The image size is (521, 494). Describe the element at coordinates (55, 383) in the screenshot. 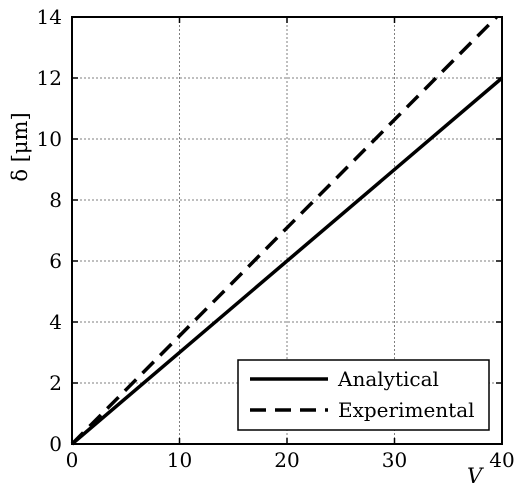

I see `y-tick-label: 2` at that location.